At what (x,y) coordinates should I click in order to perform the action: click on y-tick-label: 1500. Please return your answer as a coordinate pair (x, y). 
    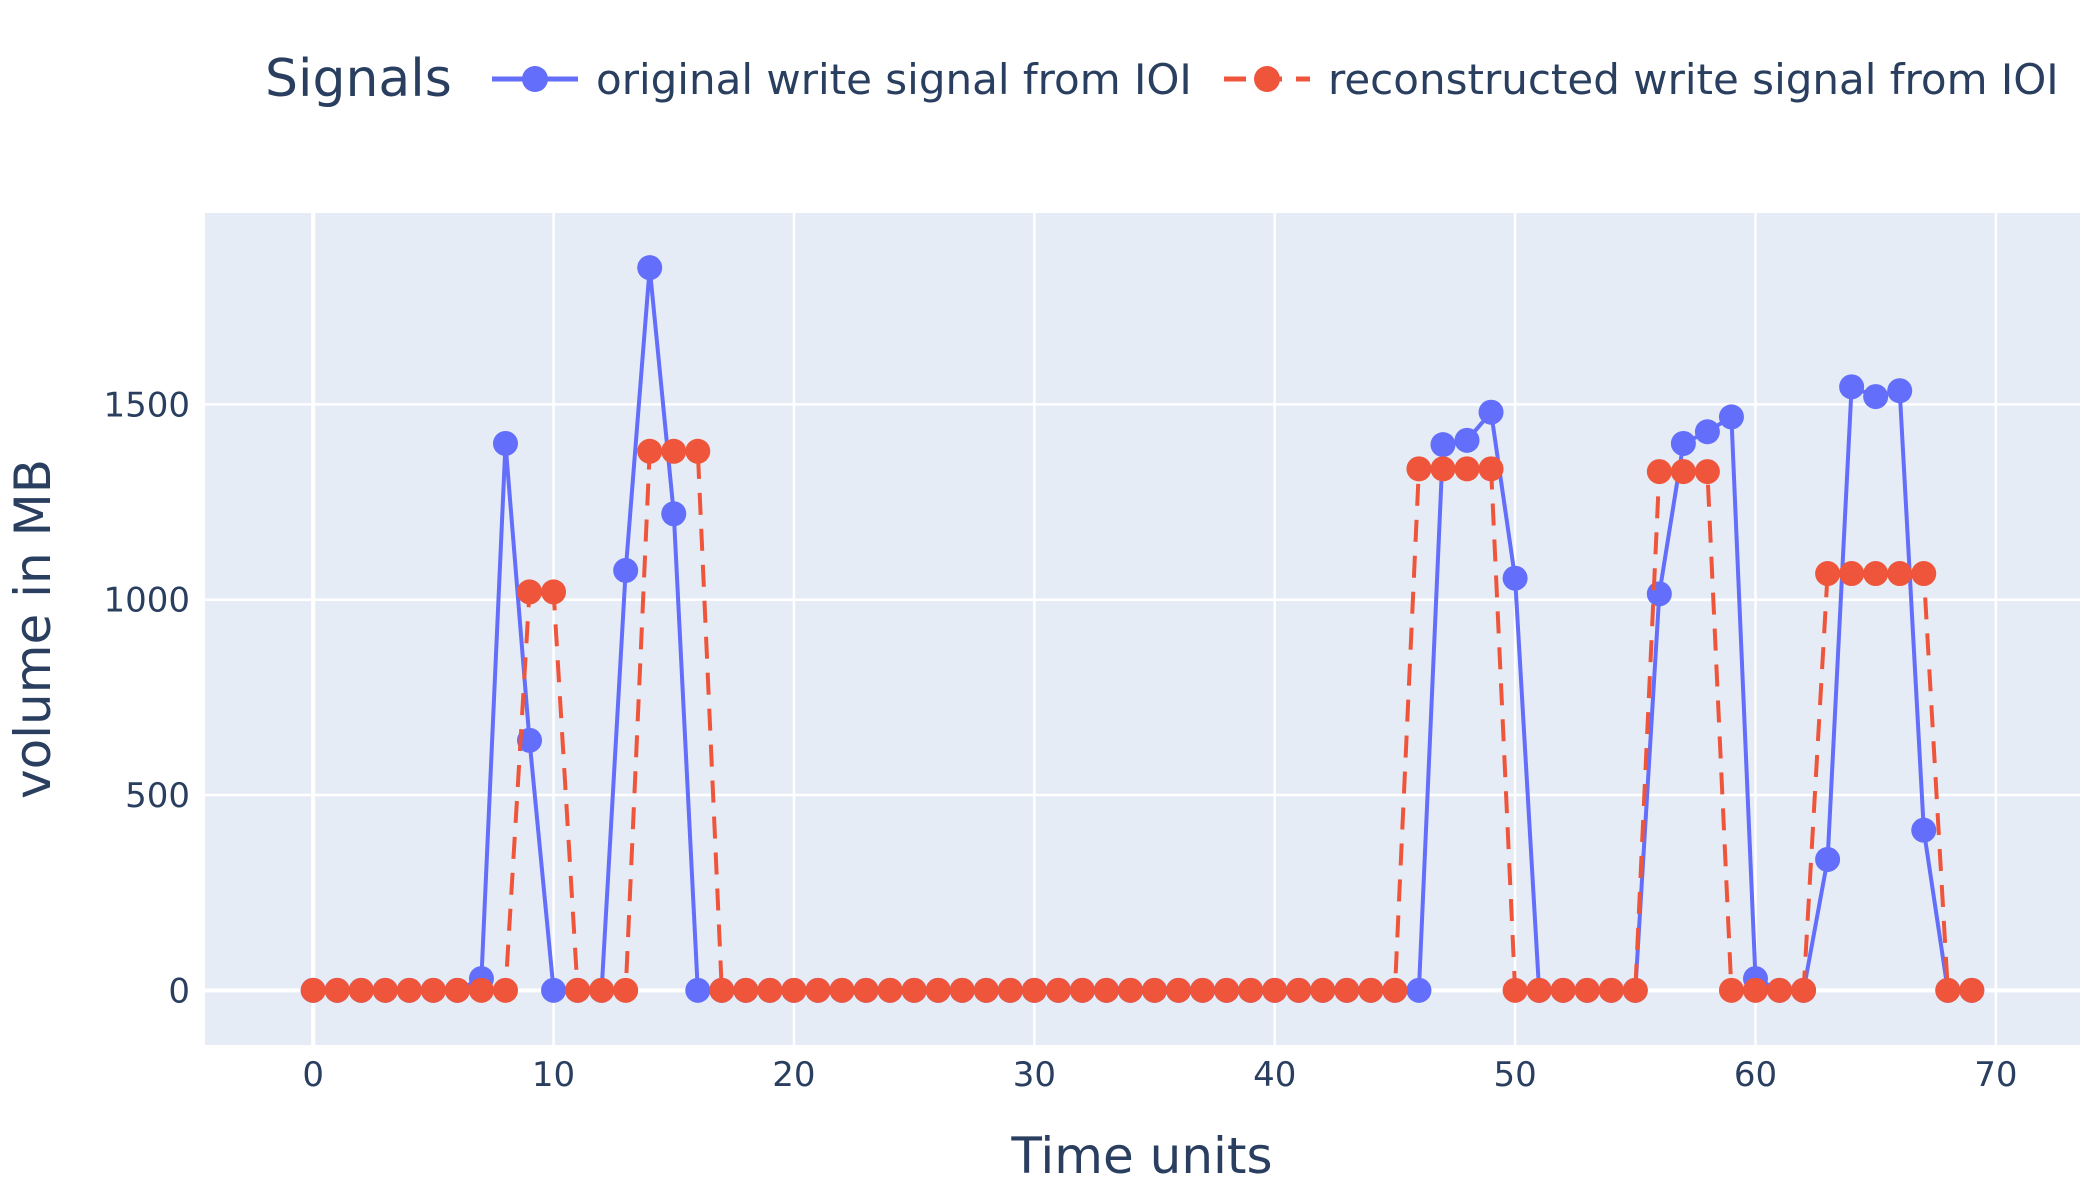
    Looking at the image, I should click on (146, 405).